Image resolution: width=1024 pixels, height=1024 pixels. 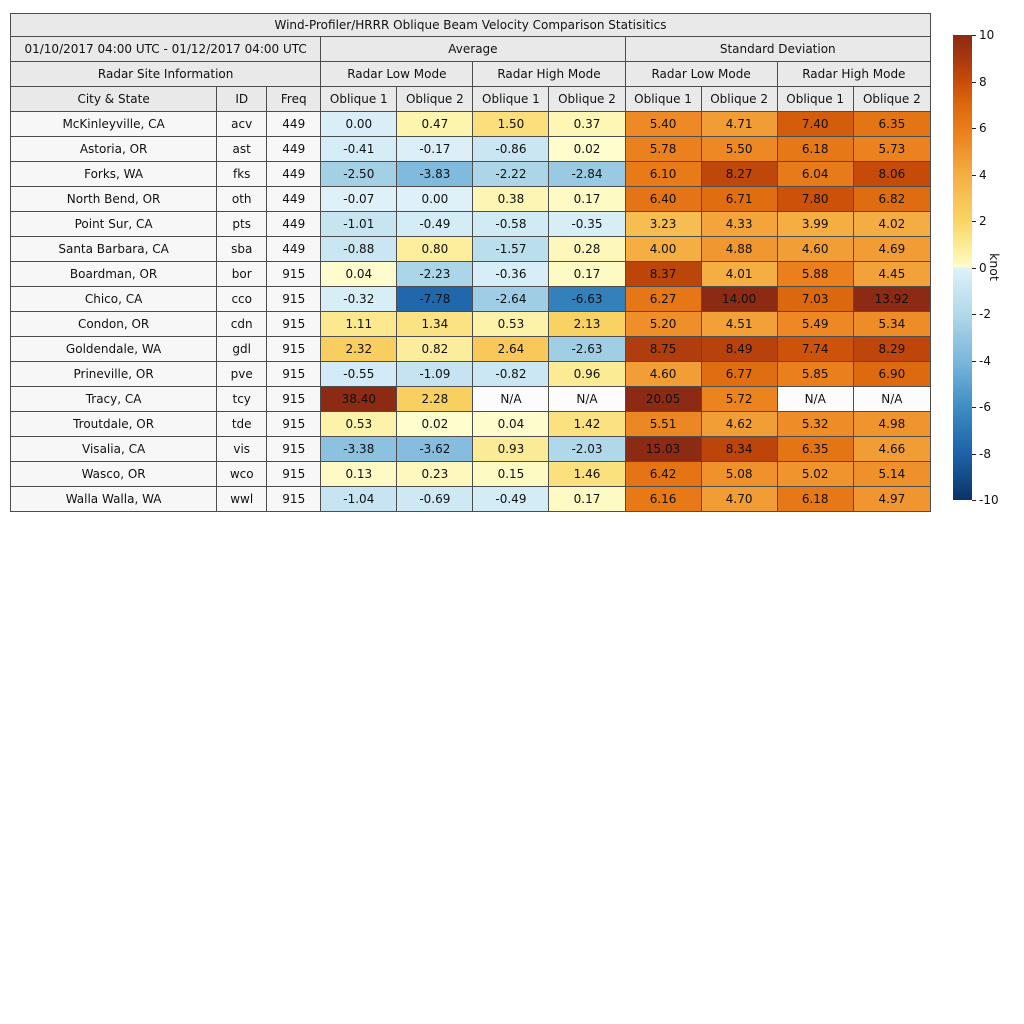 I want to click on value-cell: 8.29, so click(x=892, y=349).